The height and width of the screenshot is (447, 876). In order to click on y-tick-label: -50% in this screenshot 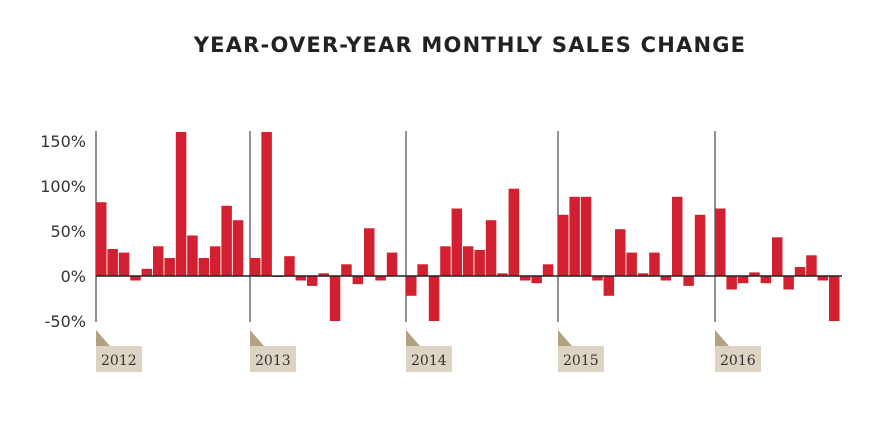, I will do `click(65, 321)`.